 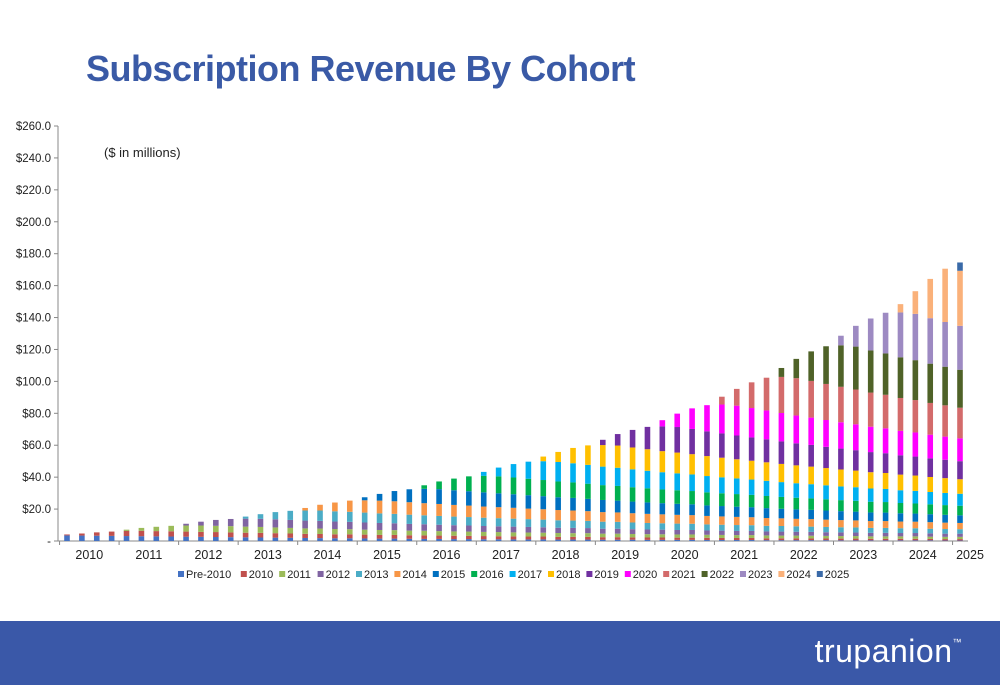 I want to click on y-tick-label: $200.0, so click(x=33, y=223).